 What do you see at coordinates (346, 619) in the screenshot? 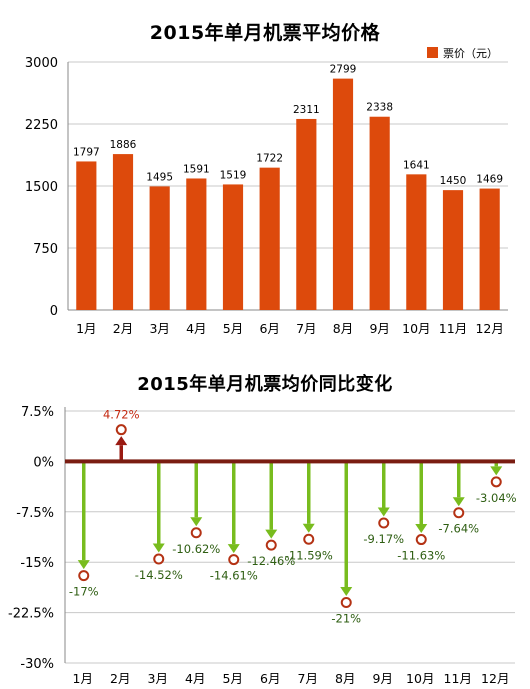
I see `value-label: -21%` at bounding box center [346, 619].